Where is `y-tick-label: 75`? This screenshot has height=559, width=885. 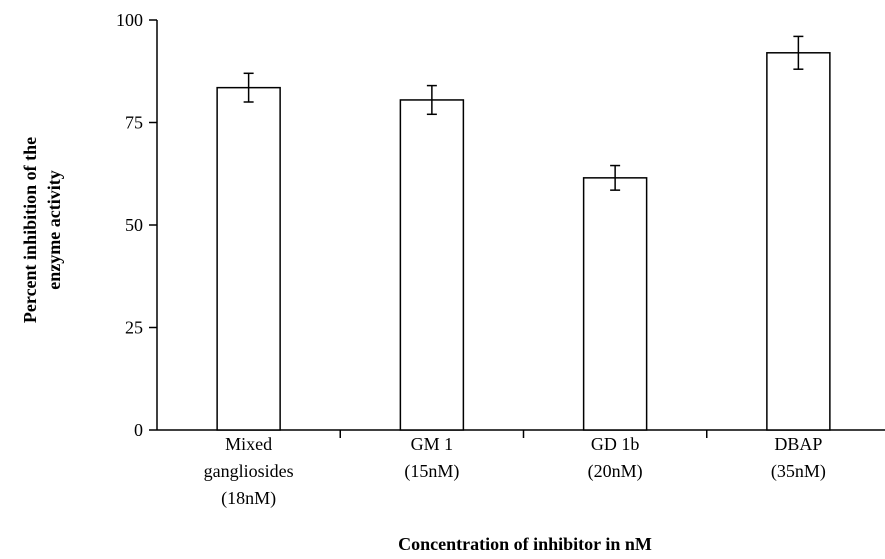 y-tick-label: 75 is located at coordinates (134, 123).